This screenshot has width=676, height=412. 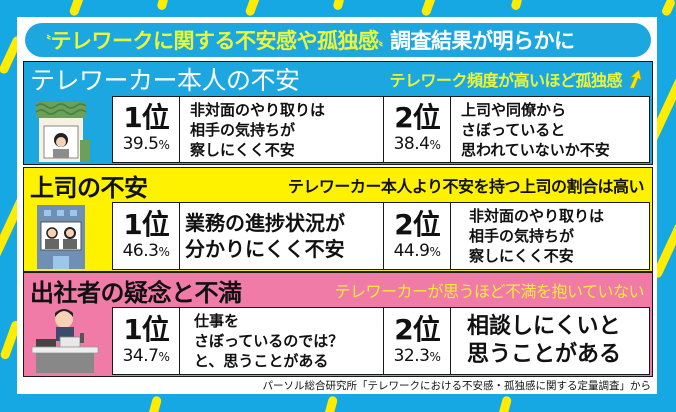 I want to click on section-header: テレワーカー本人の不安 テレワーク頻度が高いほど孤独感, so click(x=338, y=79).